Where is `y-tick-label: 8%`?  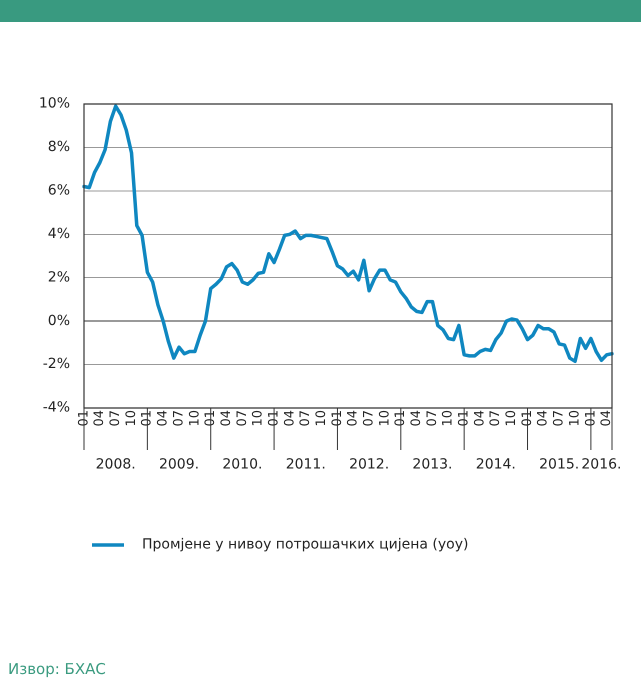 y-tick-label: 8% is located at coordinates (59, 147).